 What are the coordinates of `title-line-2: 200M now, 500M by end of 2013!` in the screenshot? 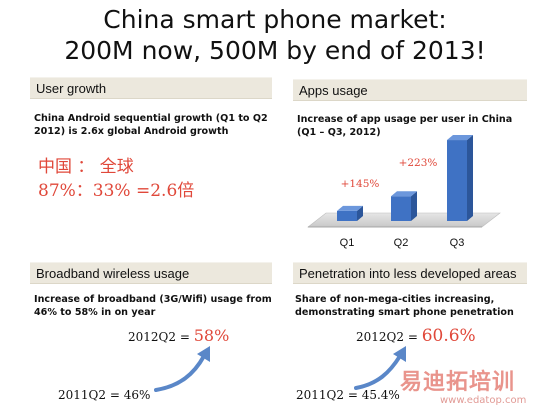 It's located at (275, 50).